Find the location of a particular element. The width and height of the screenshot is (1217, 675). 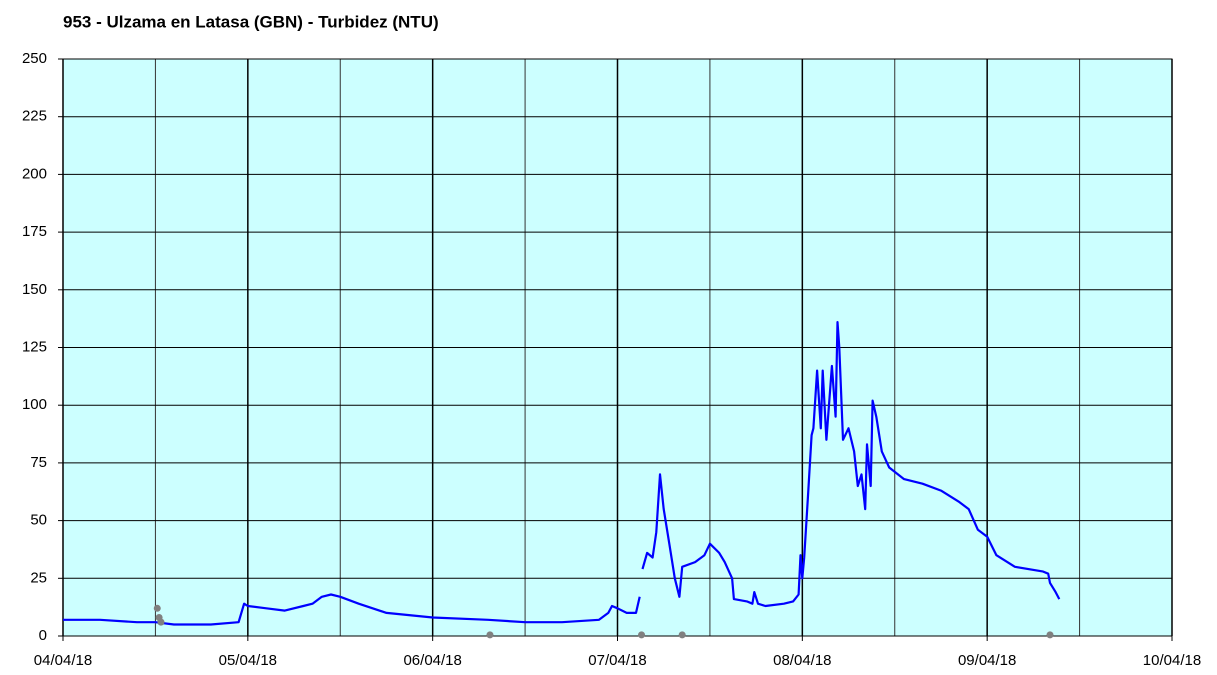

x-tick-label: 08/04/18 is located at coordinates (802, 660).